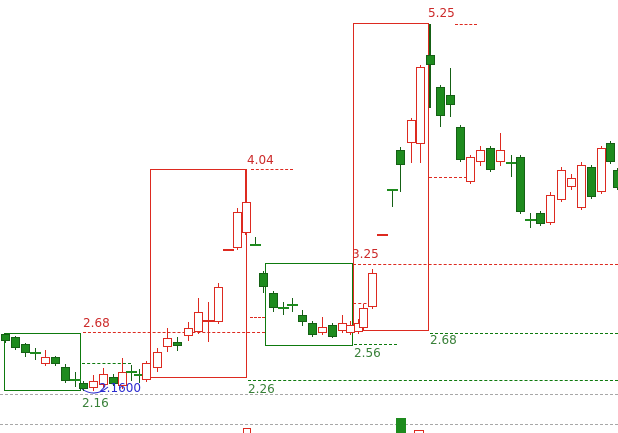 The width and height of the screenshot is (618, 433). Describe the element at coordinates (365, 254) in the screenshot. I see `price-label: 3.25` at that location.